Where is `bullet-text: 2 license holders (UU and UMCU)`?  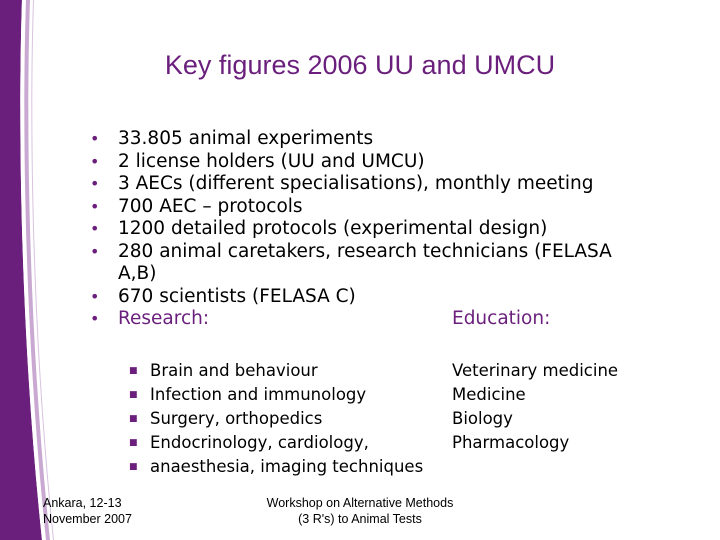 bullet-text: 2 license holders (UU and UMCU) is located at coordinates (271, 161).